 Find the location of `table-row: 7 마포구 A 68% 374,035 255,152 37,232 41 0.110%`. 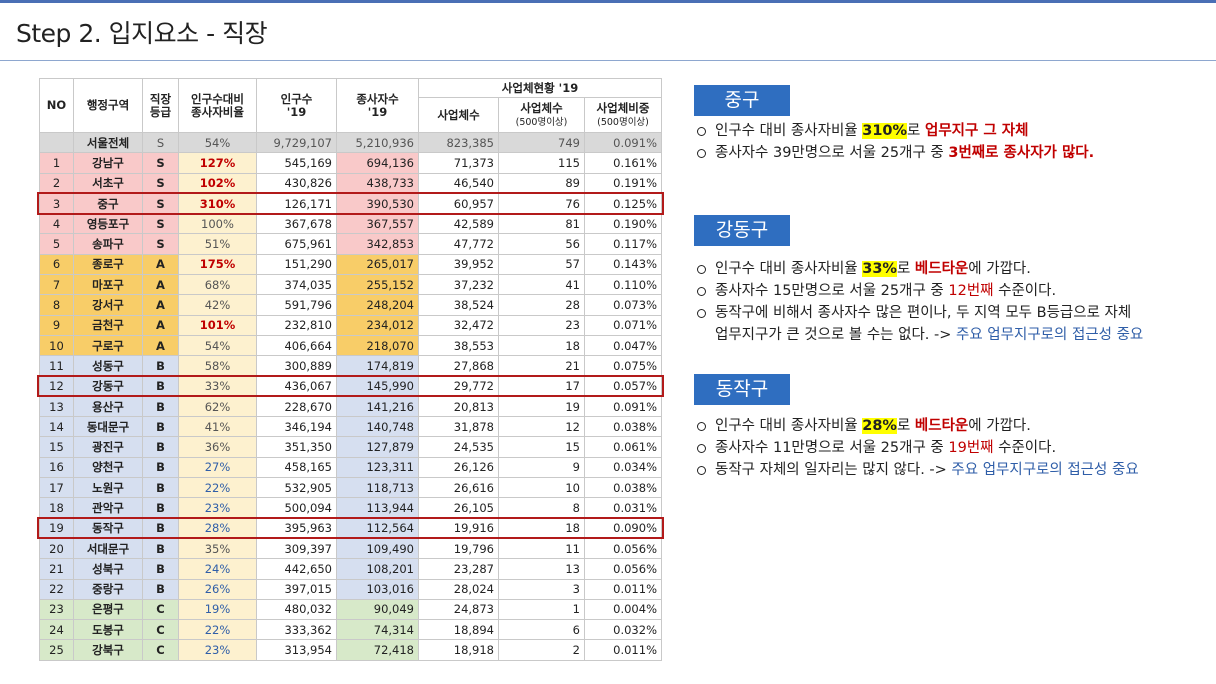

table-row: 7 마포구 A 68% 374,035 255,152 37,232 41 0.110% is located at coordinates (350, 285).